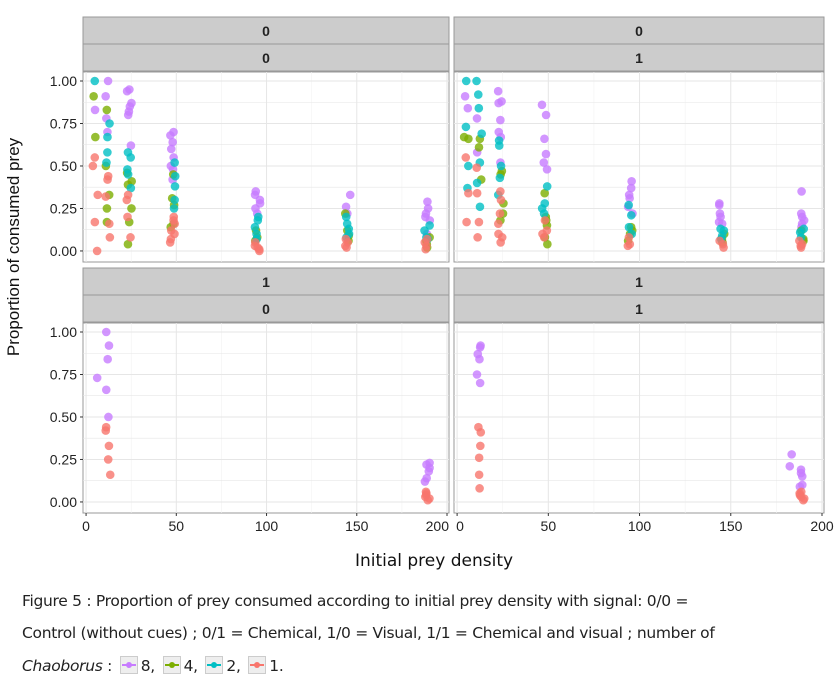  What do you see at coordinates (639, 58) in the screenshot?
I see `strip-bottom-label: 1` at bounding box center [639, 58].